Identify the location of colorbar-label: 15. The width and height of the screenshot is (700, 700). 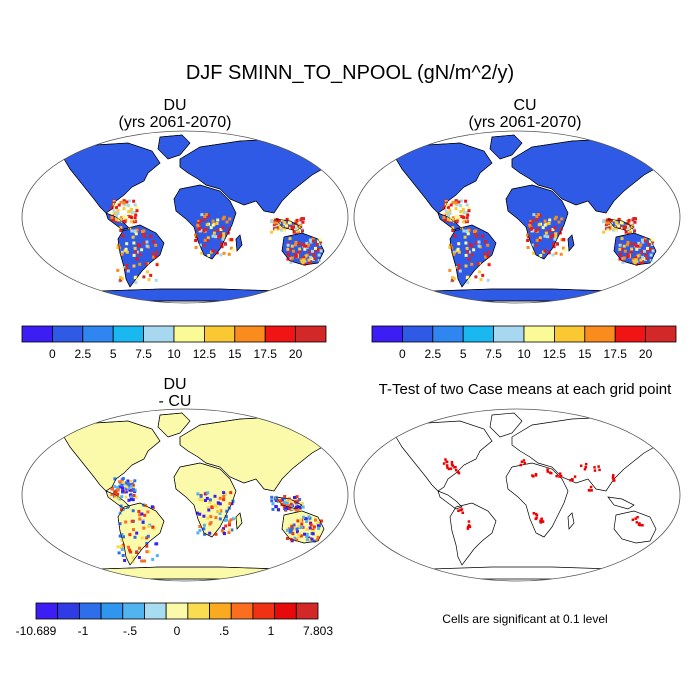
(585, 354).